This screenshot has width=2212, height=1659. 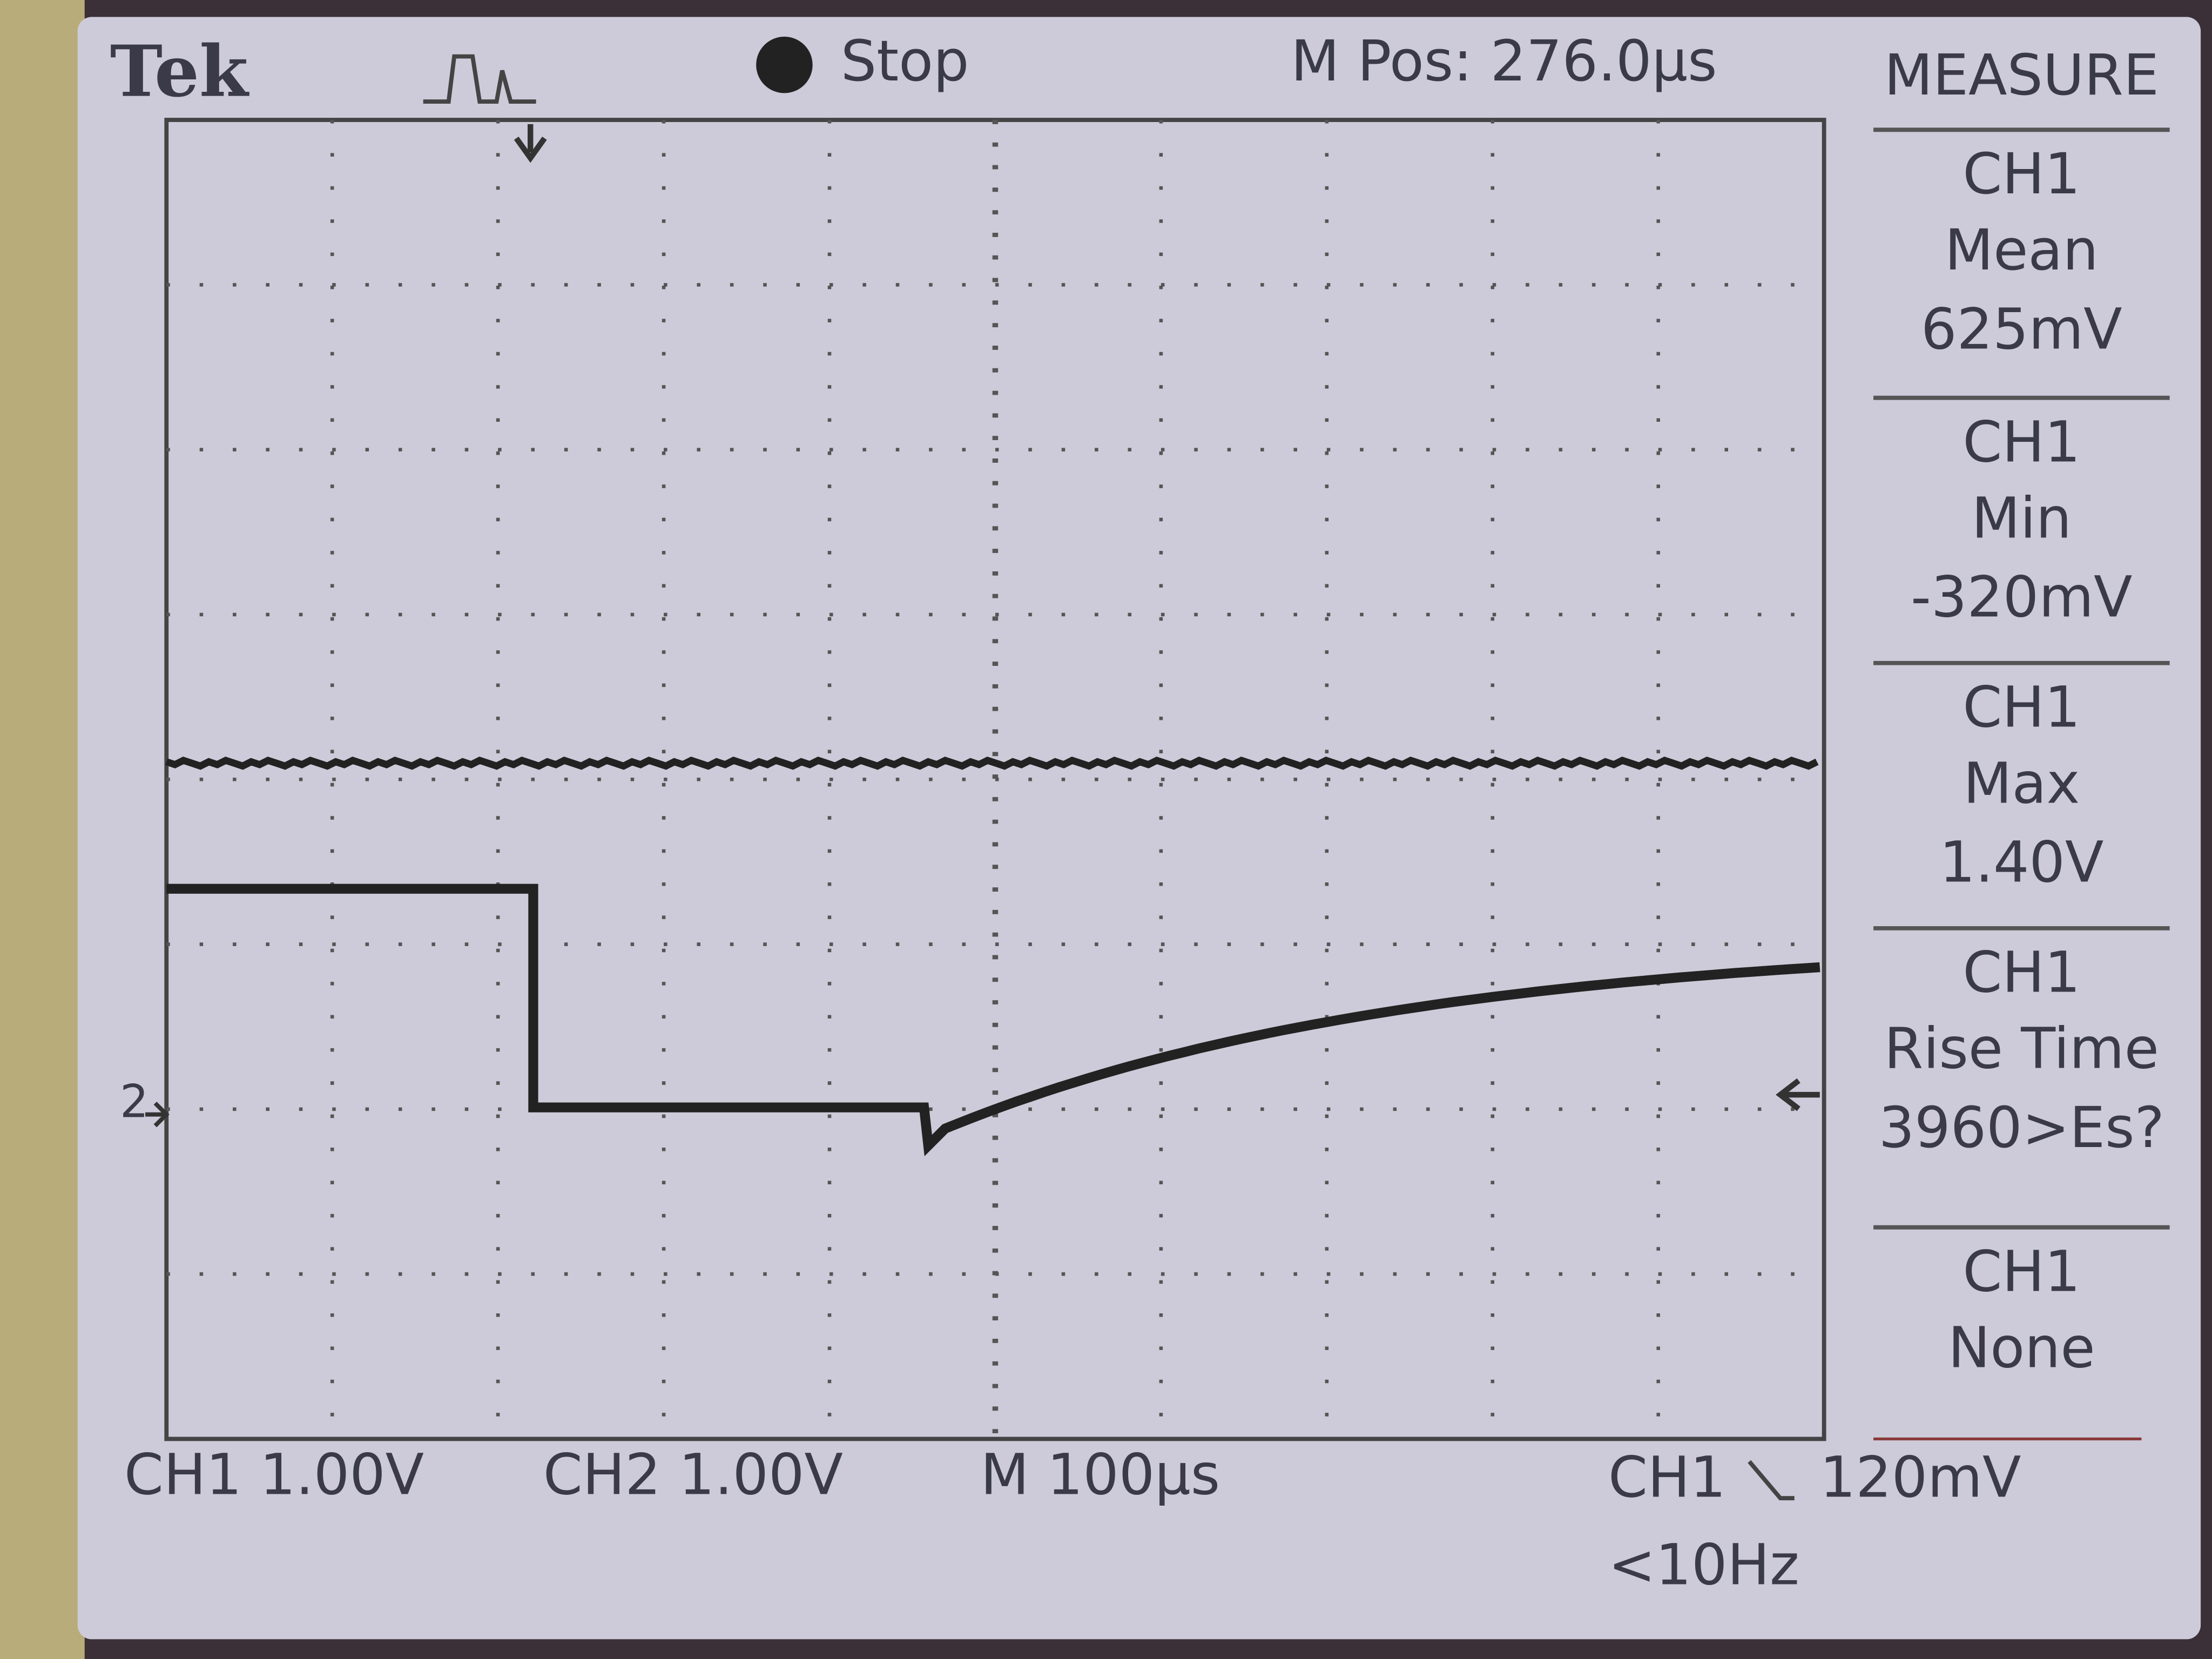 What do you see at coordinates (2022, 250) in the screenshot?
I see `measure-type: Mean` at bounding box center [2022, 250].